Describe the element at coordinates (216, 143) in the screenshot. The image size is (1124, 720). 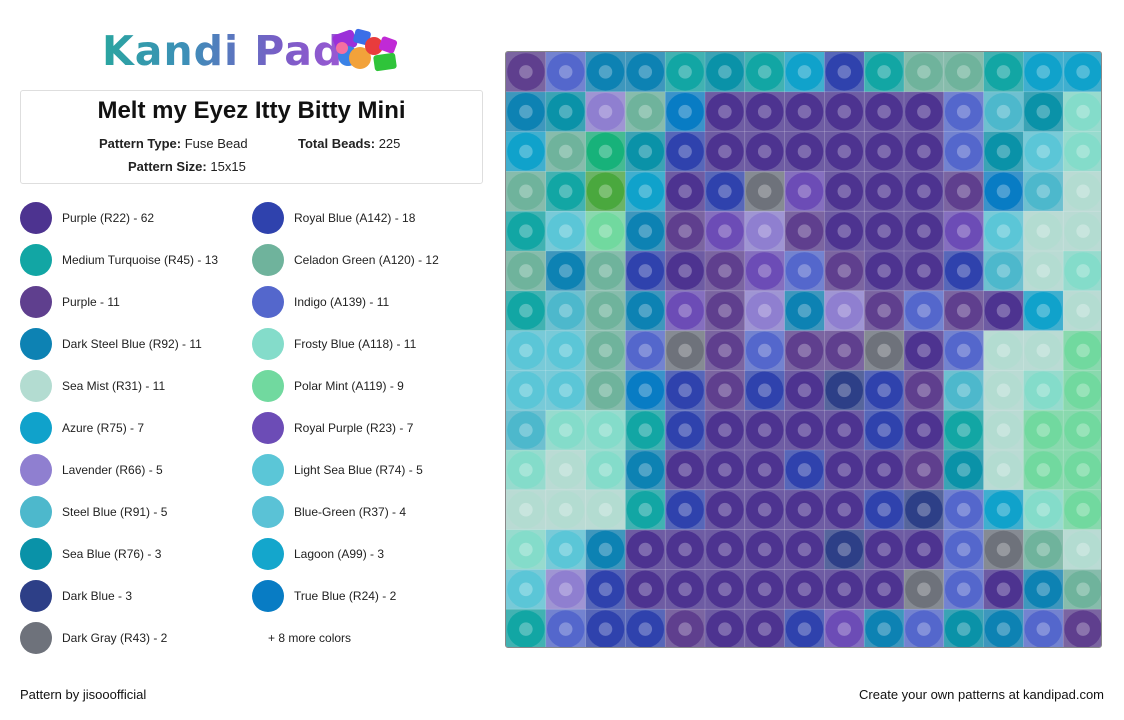
I see `pattern-type-value: Fuse Bead` at that location.